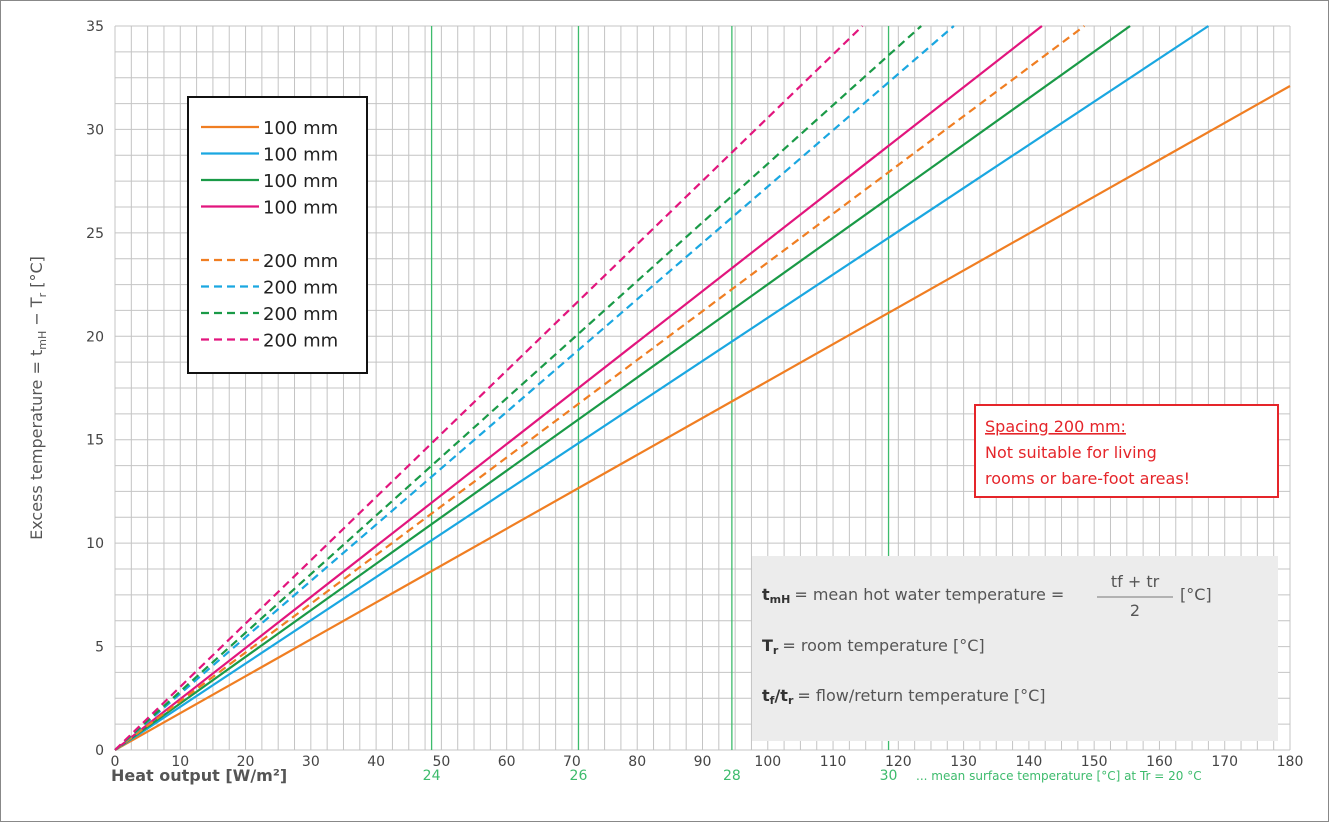 The image size is (1329, 822). What do you see at coordinates (1224, 762) in the screenshot?
I see `x-tick-label: 170` at bounding box center [1224, 762].